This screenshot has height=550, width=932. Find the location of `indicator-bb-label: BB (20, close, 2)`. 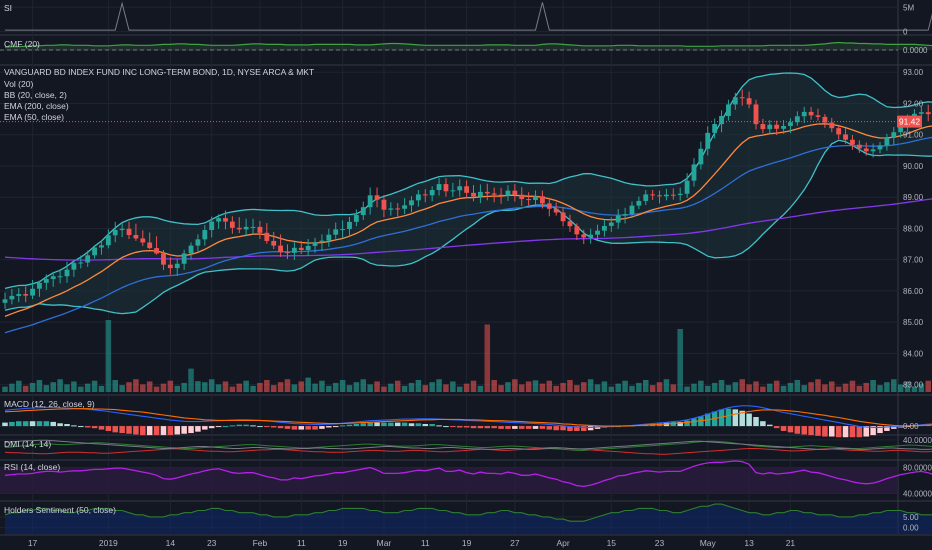

indicator-bb-label: BB (20, close, 2) is located at coordinates (35, 95).